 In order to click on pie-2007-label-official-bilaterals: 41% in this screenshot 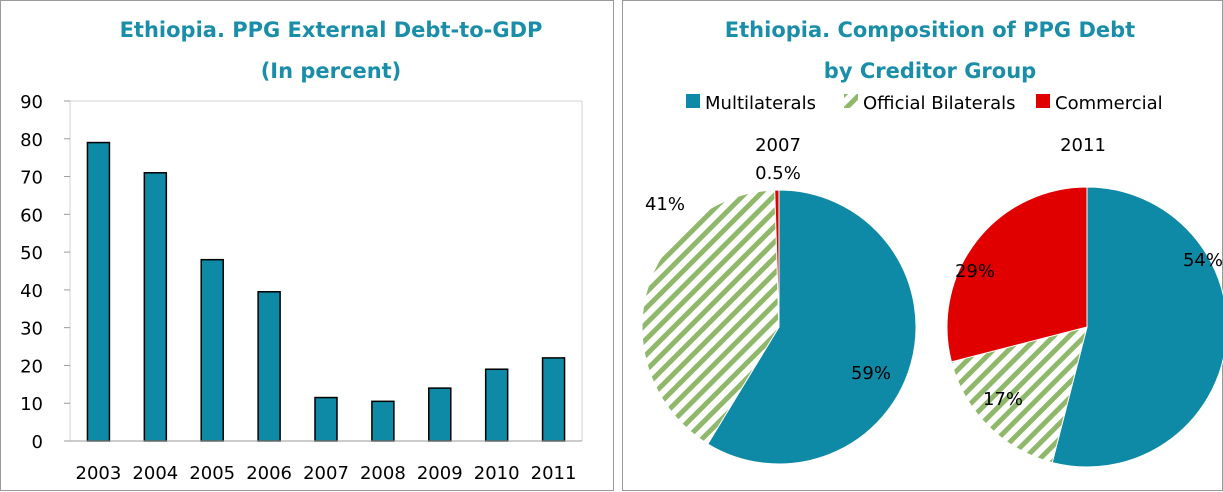, I will do `click(665, 204)`.